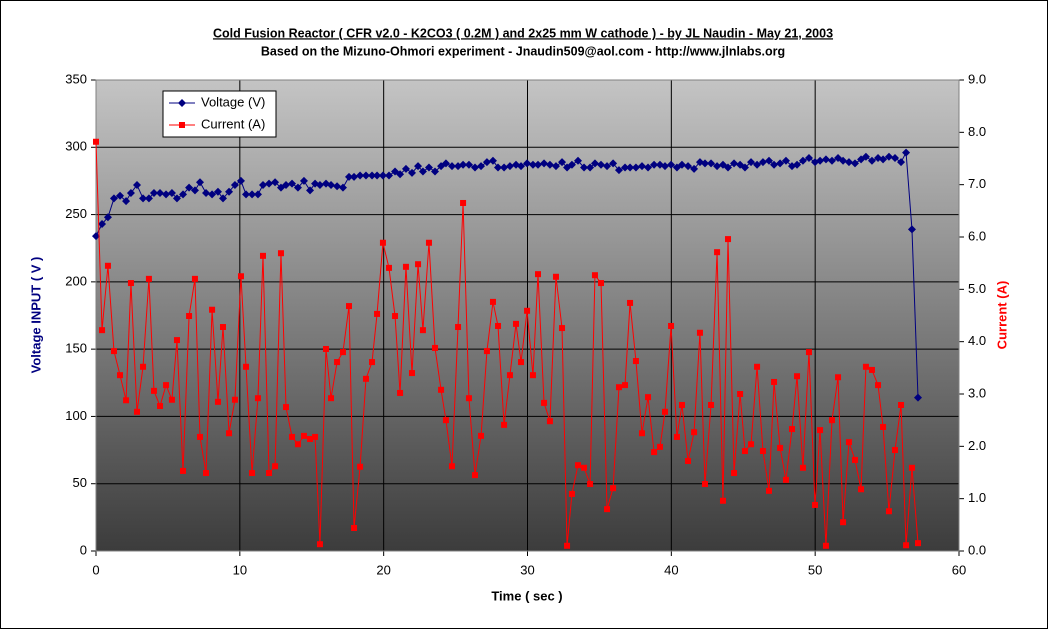 This screenshot has width=1049, height=630. What do you see at coordinates (977, 183) in the screenshot?
I see `y2-tick-label: 7.0` at bounding box center [977, 183].